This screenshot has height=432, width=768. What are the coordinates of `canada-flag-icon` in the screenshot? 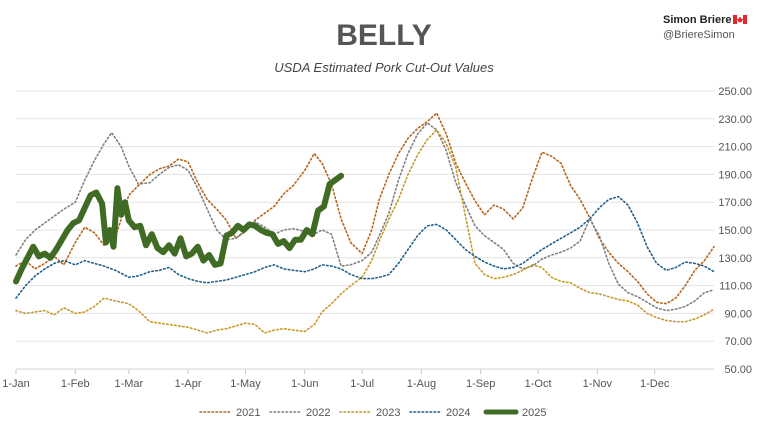 It's located at (740, 19).